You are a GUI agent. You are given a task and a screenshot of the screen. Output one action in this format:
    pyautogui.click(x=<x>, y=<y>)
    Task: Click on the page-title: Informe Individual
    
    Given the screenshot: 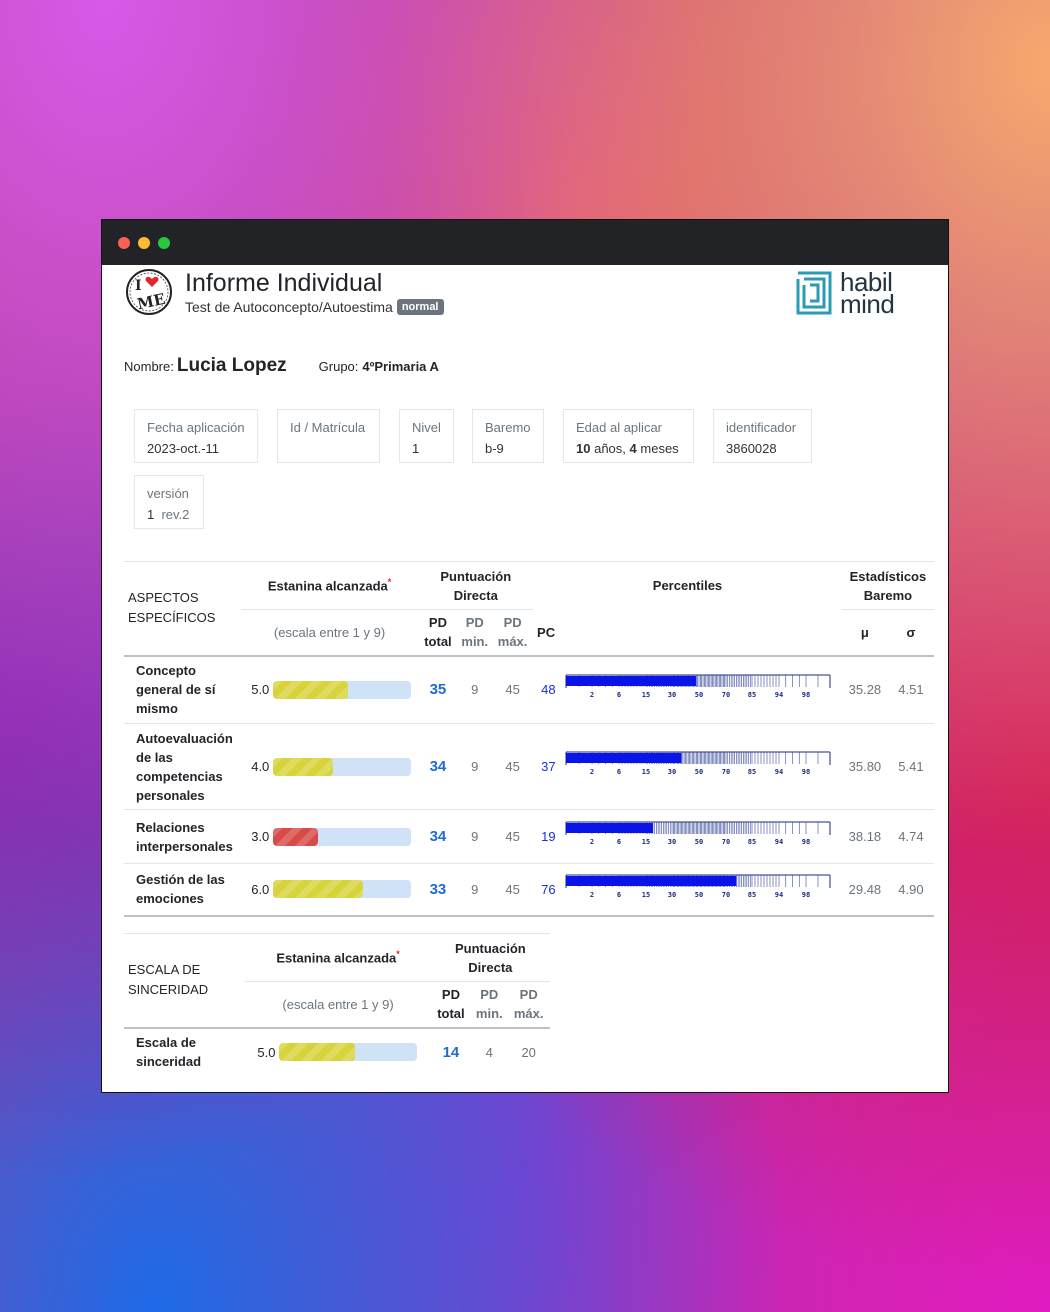 What is the action you would take?
    pyautogui.click(x=284, y=283)
    